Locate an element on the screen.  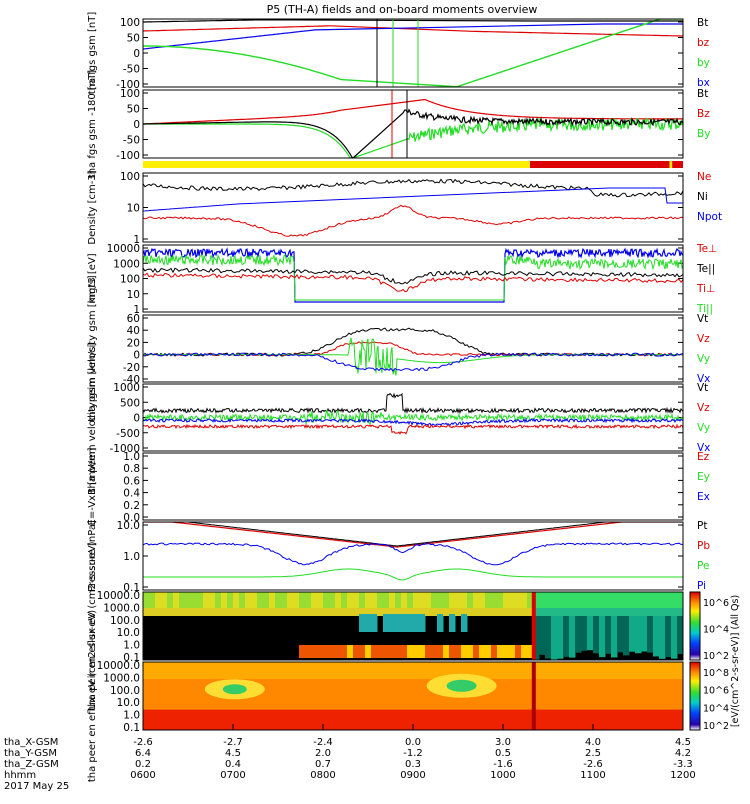
pressure-ylabel: Pressure [nPa] is located at coordinates (92, 556).